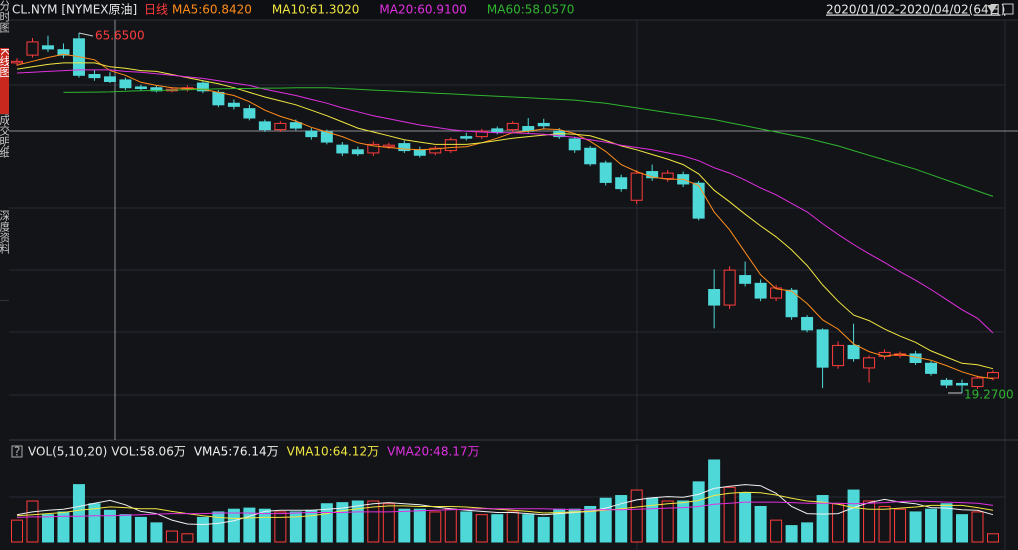  I want to click on symbol: CL.NYM [NYMEX原油], so click(74, 10).